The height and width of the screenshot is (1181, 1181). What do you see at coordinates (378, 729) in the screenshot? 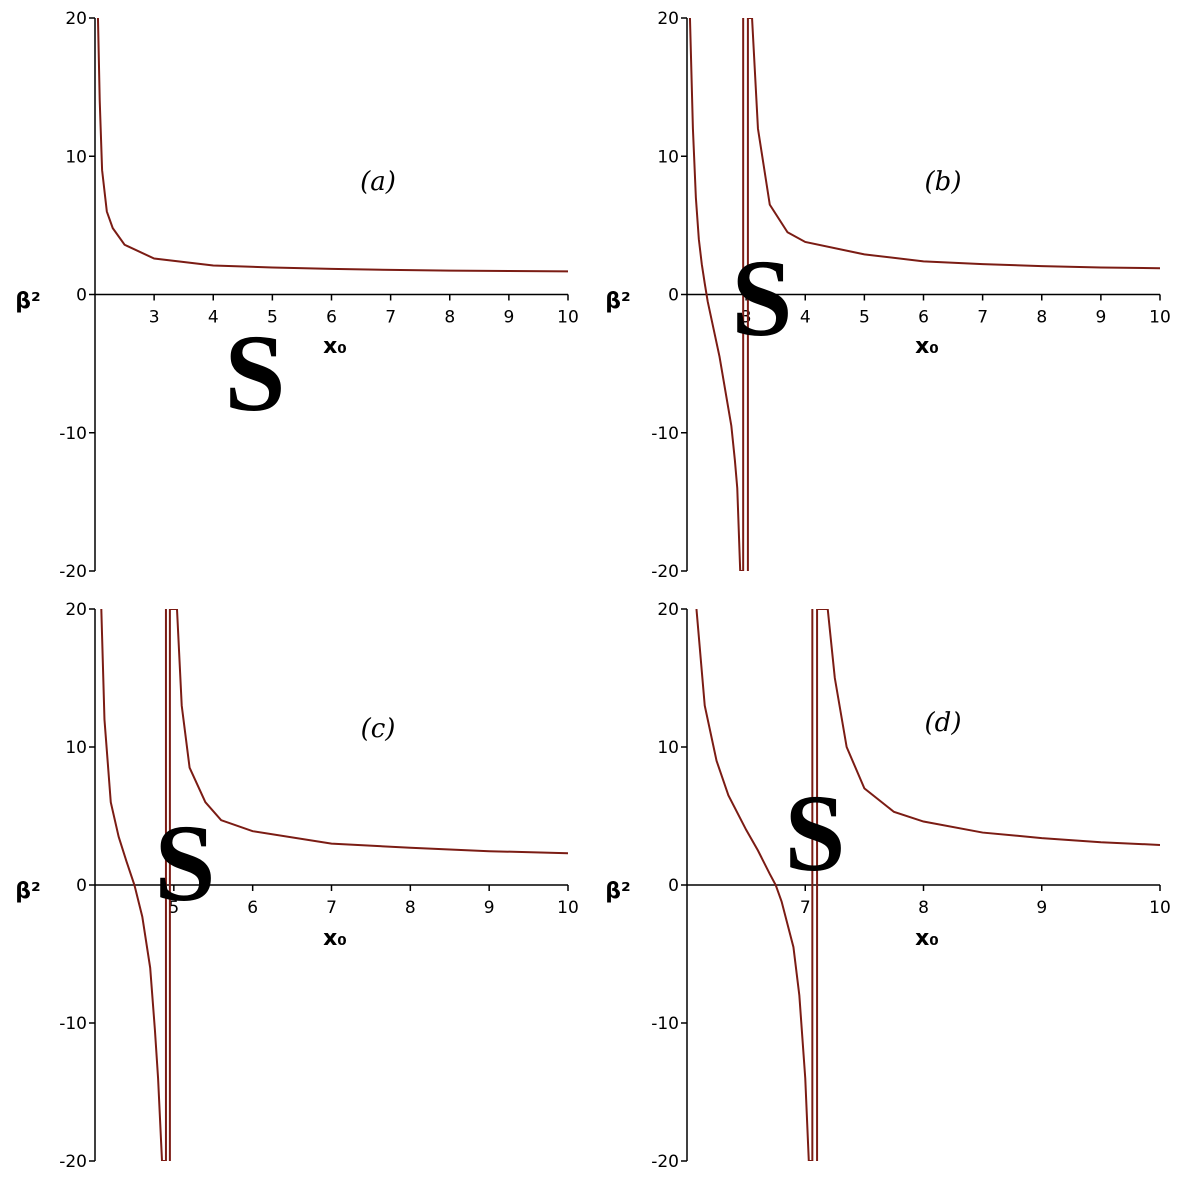
I see `annotation: (c)` at bounding box center [378, 729].